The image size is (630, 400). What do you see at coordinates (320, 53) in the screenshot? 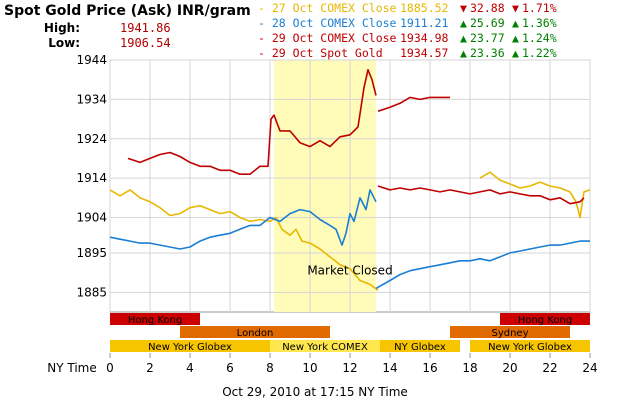
I see `legend-label: - 29 Oct Spot Gold` at bounding box center [320, 53].